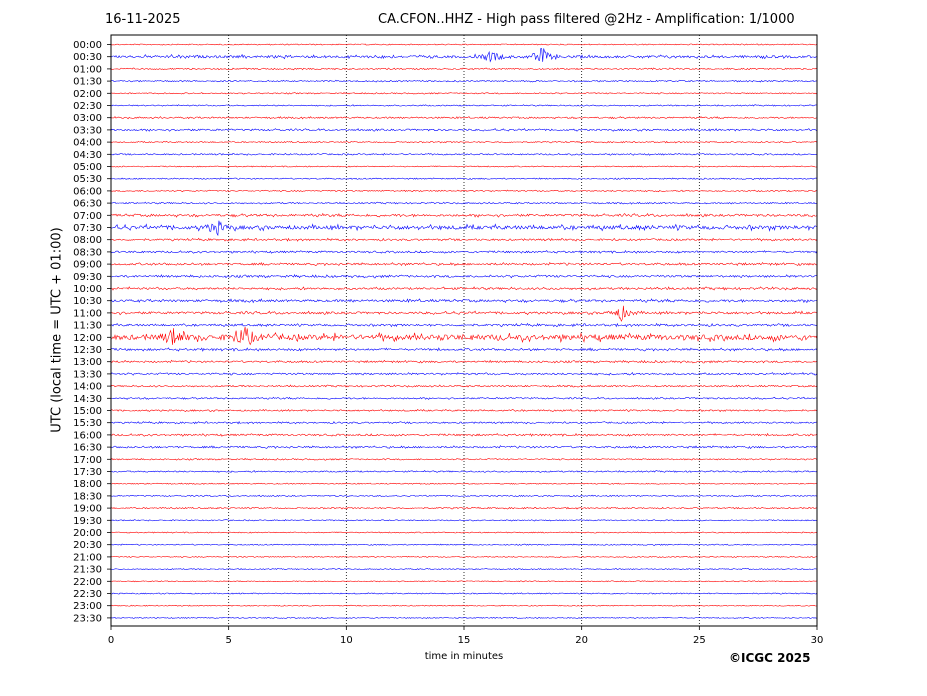 The image size is (927, 696). I want to click on y-tick-label: 07:00, so click(87, 216).